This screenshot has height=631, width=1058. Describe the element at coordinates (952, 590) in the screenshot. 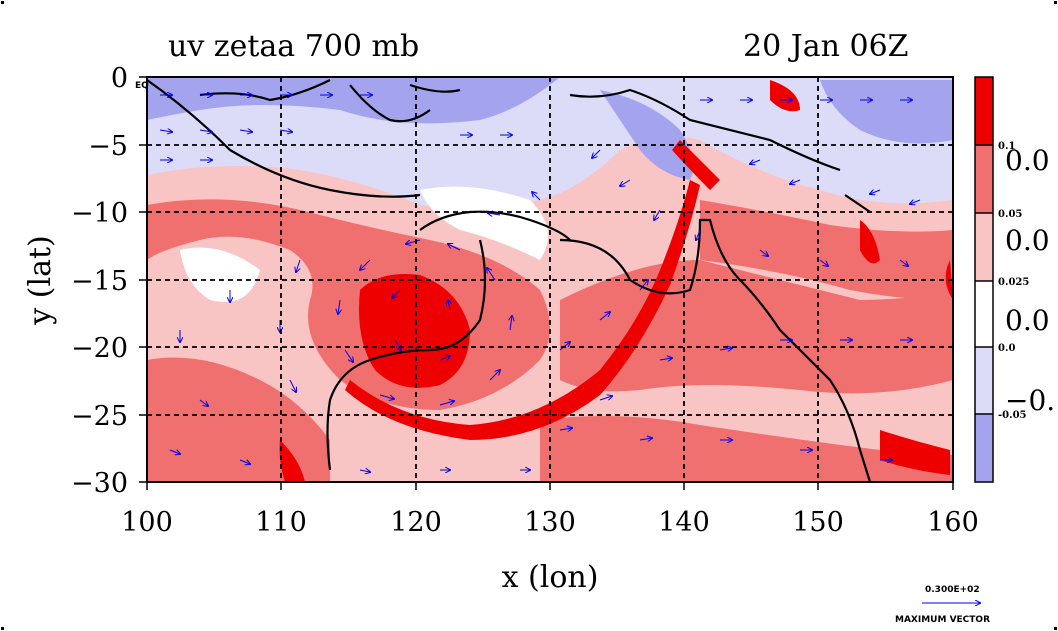

I see `vector-key-value: 0.300E+02` at that location.